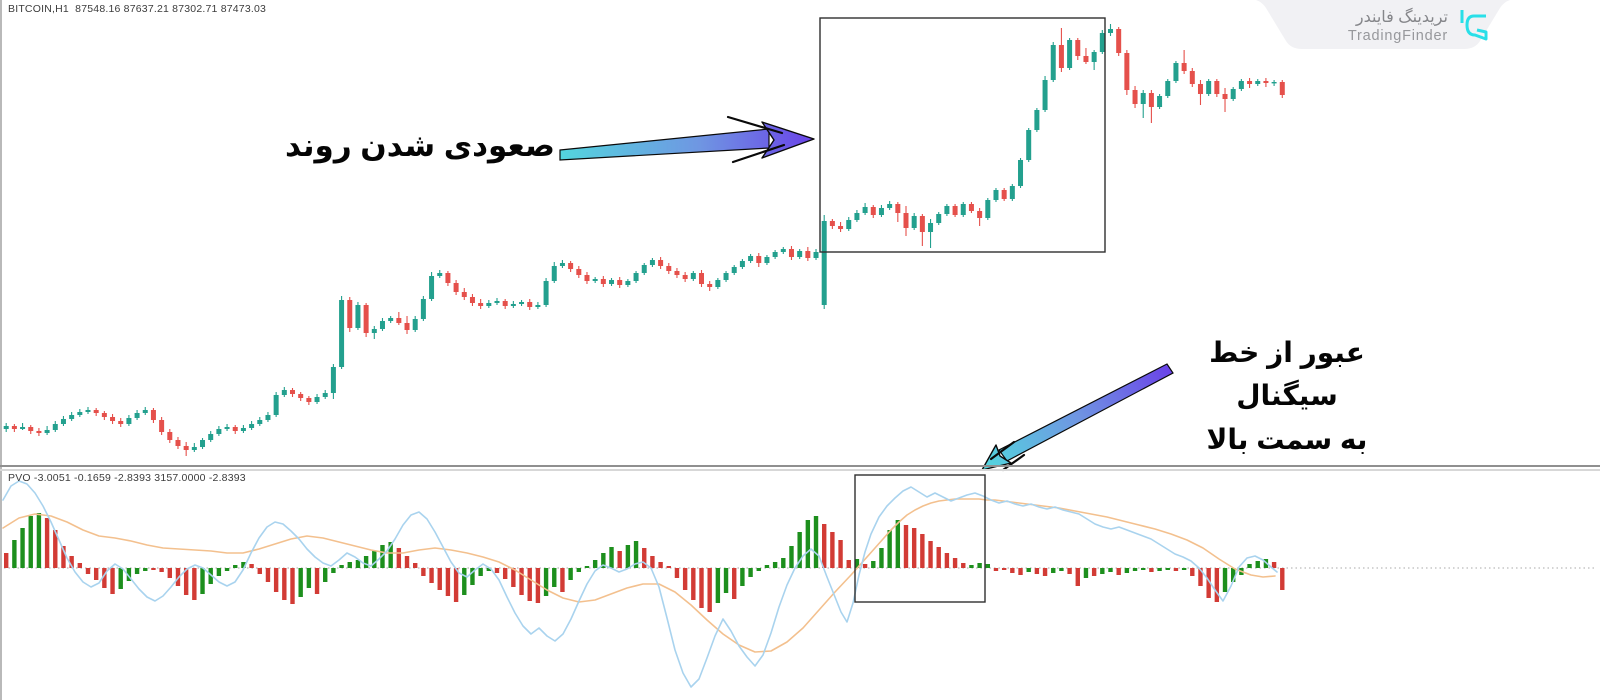 The width and height of the screenshot is (1600, 700). I want to click on tradingfinder-icon, so click(1474, 25).